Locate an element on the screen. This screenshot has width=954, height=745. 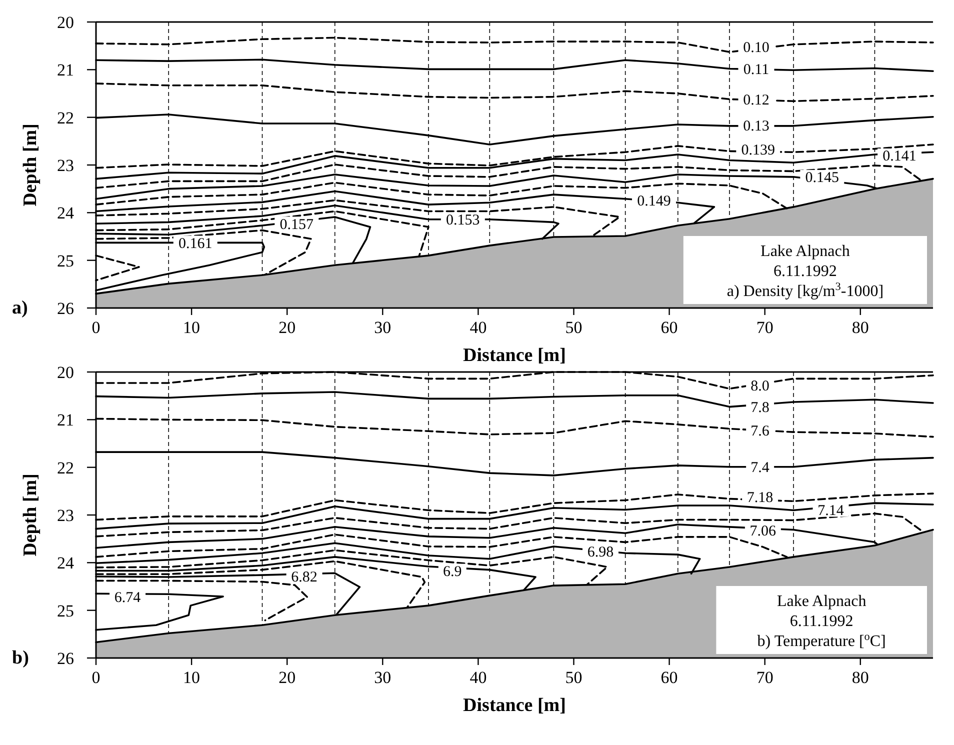
annotation: b) Temperature [$^{o}$C] is located at coordinates (821, 640).